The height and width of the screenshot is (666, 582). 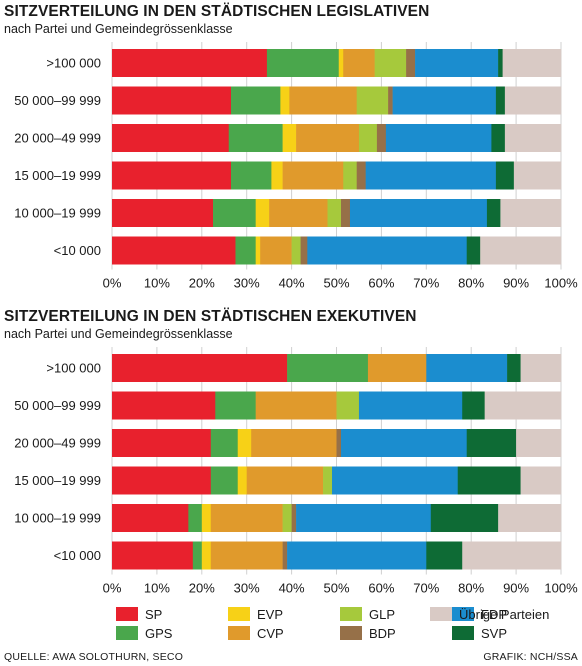 I want to click on executive-x-tick-label: 20%, so click(x=202, y=588).